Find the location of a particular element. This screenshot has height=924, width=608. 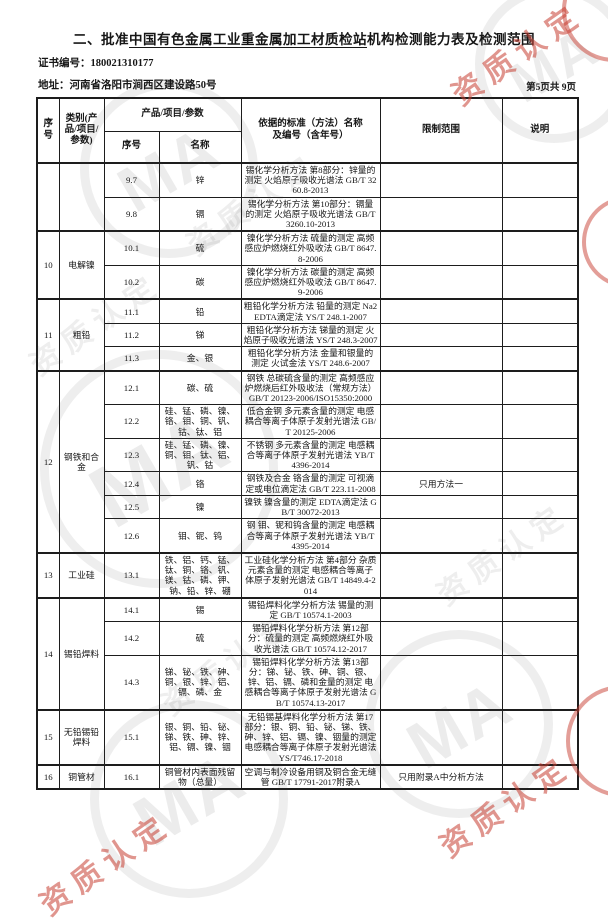

address-label: 地址： is located at coordinates (54, 85).